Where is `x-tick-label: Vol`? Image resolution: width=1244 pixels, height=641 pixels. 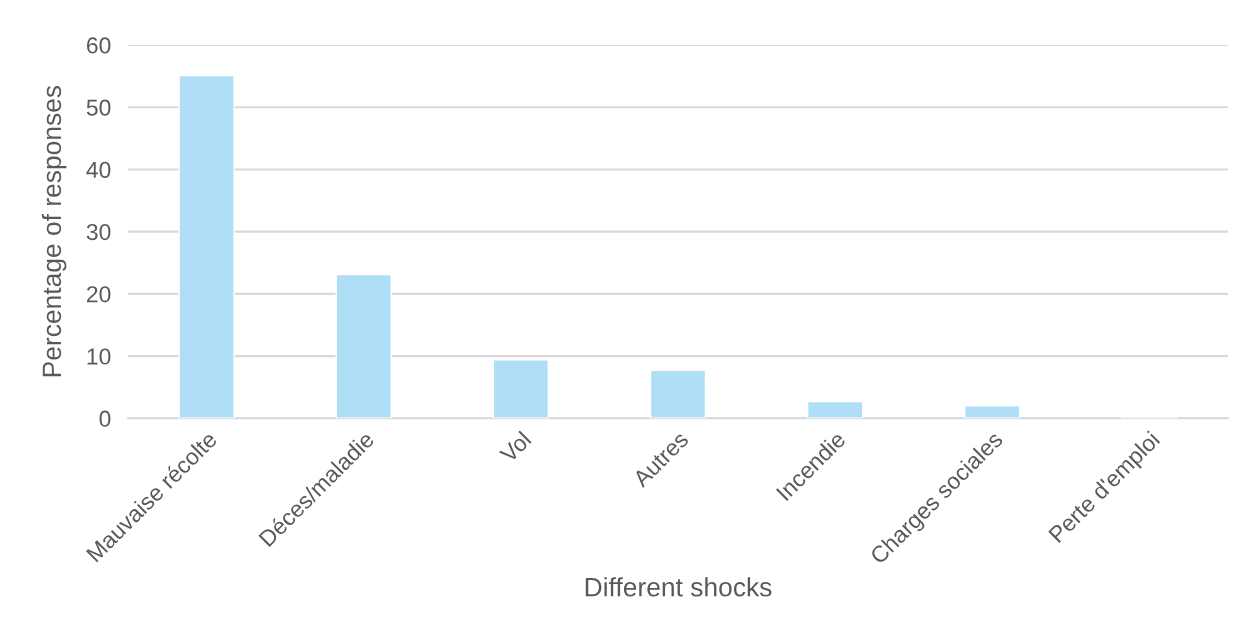 x-tick-label: Vol is located at coordinates (515, 447).